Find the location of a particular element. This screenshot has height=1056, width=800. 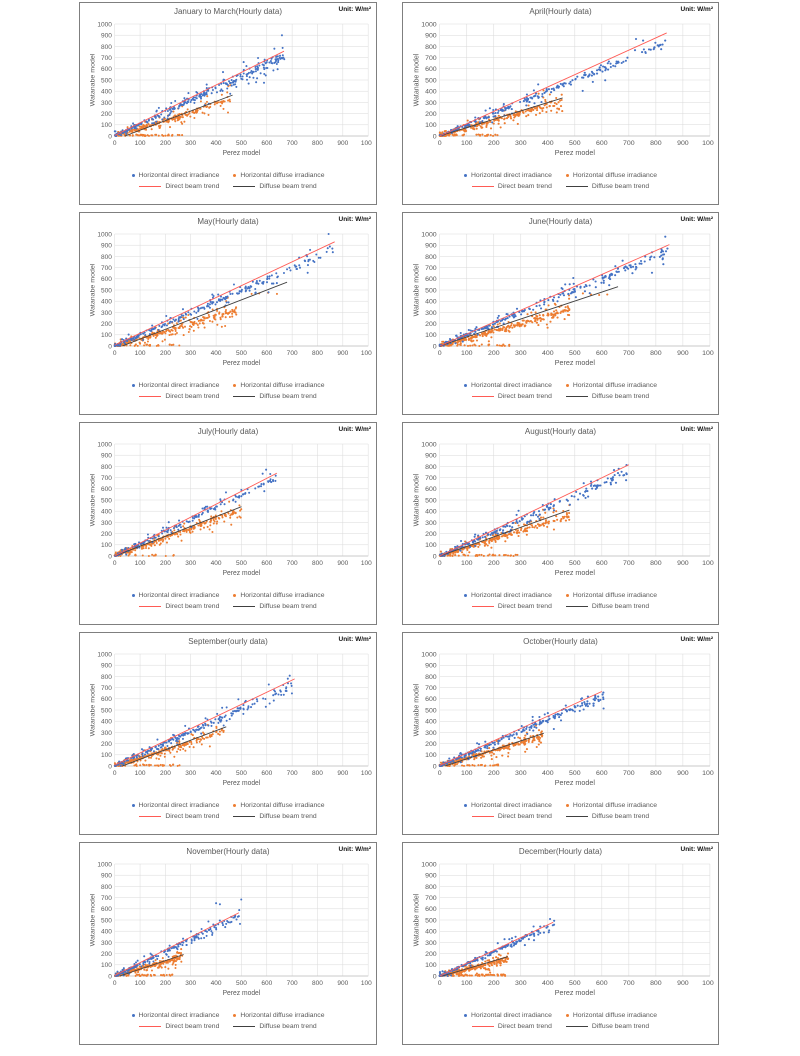

chart-title: April(Hourly data) is located at coordinates (560, 11).